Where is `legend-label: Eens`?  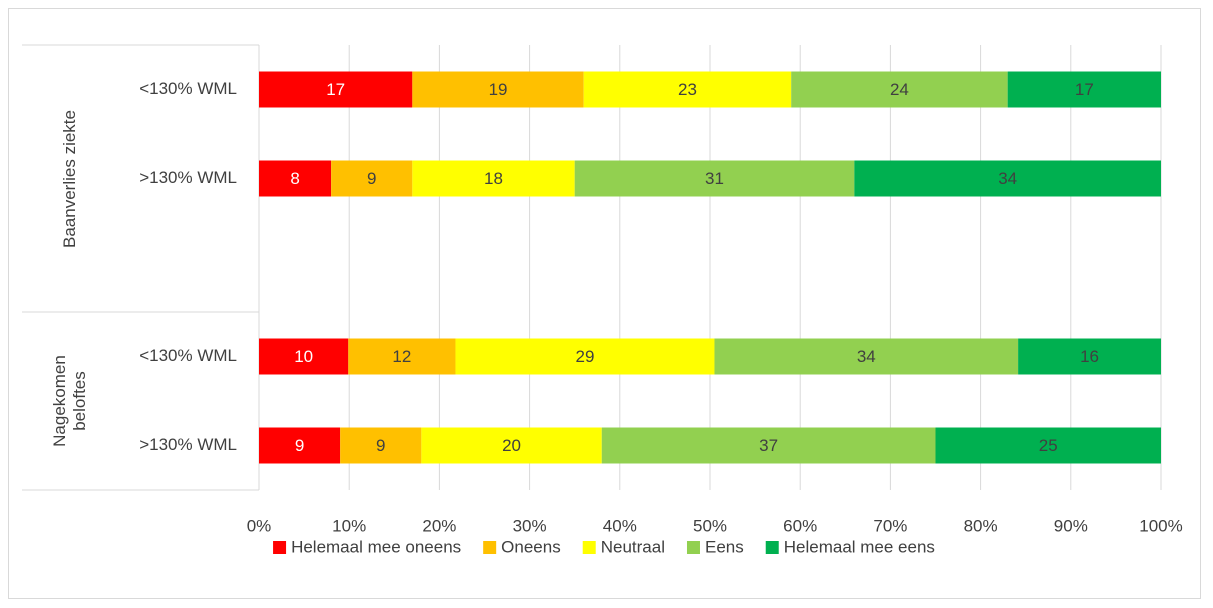 legend-label: Eens is located at coordinates (724, 546).